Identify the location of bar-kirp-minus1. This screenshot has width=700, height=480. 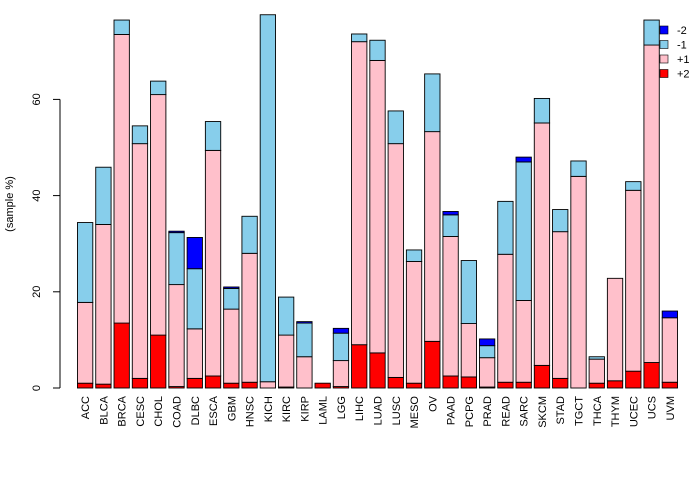
(304, 340).